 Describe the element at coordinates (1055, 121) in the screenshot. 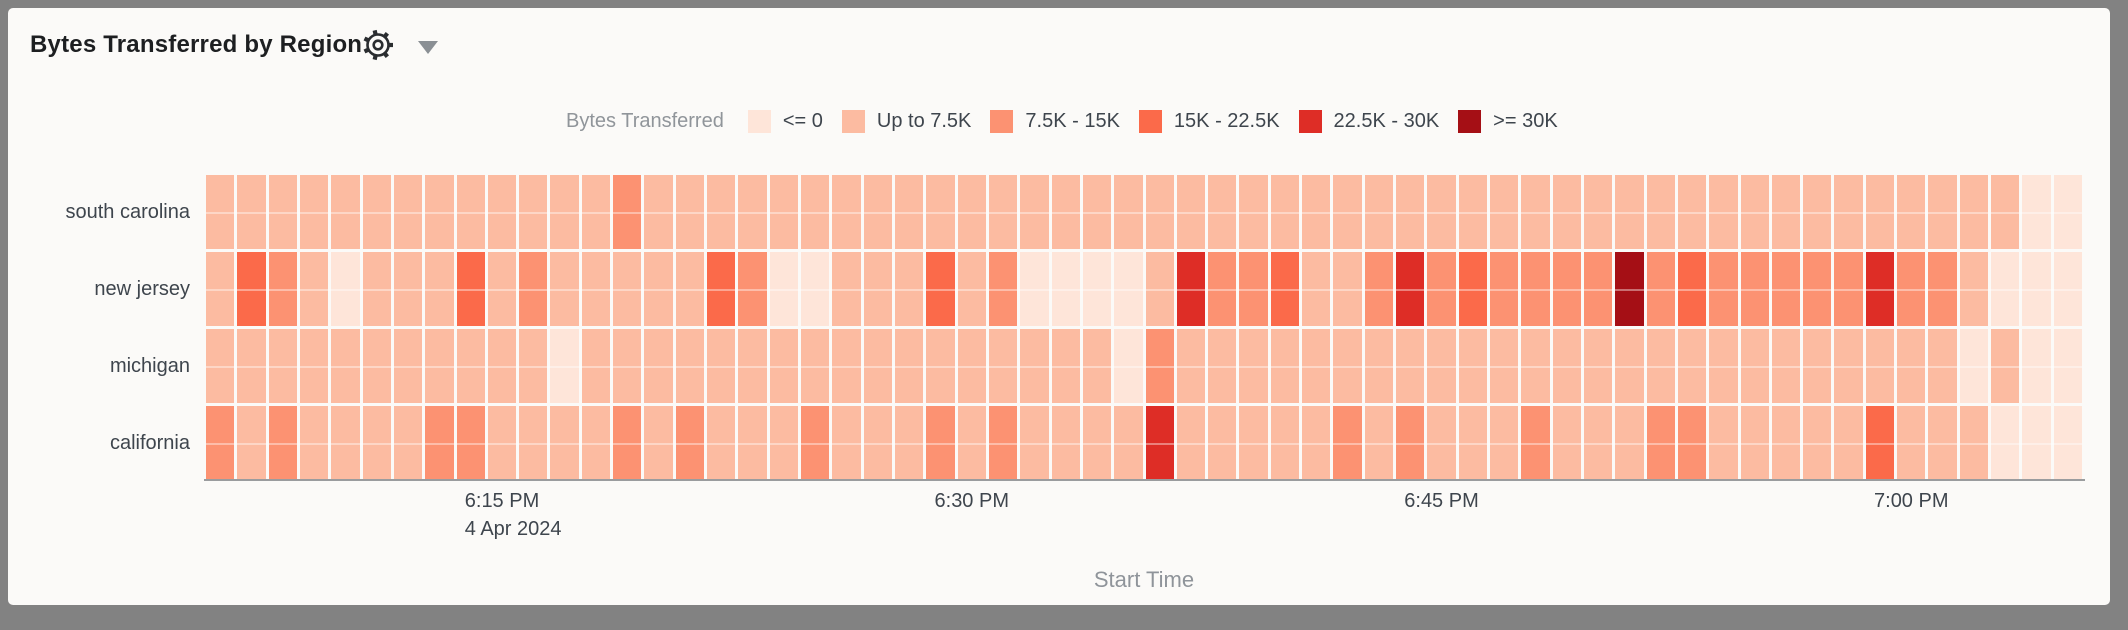

I see `legend-item: 7.5K - 15K` at that location.